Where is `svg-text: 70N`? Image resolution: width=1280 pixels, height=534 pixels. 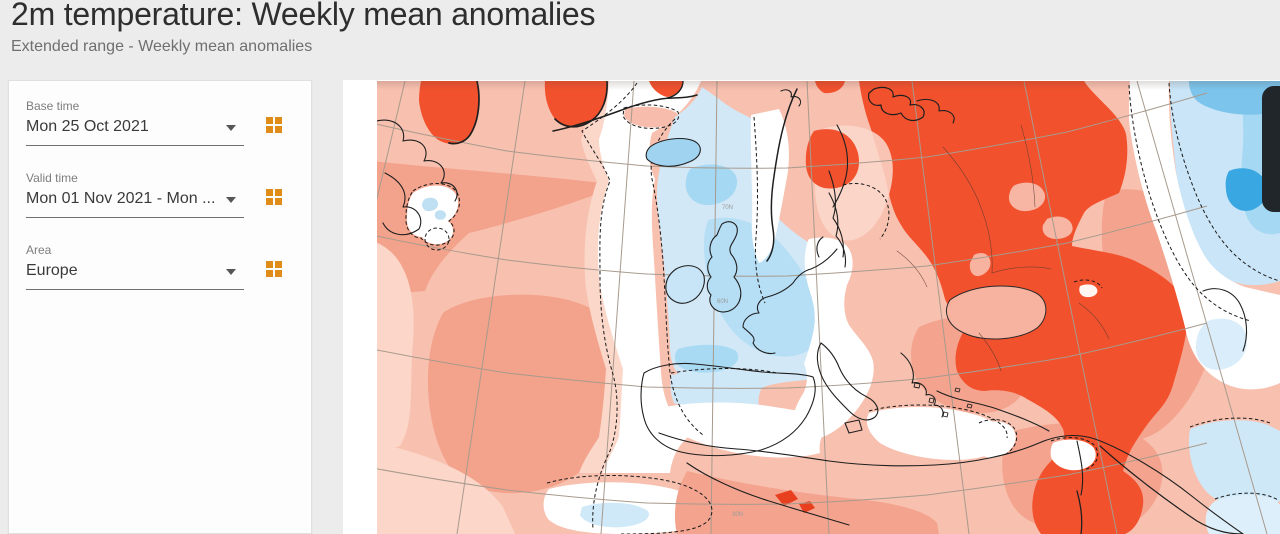 svg-text: 70N is located at coordinates (727, 208).